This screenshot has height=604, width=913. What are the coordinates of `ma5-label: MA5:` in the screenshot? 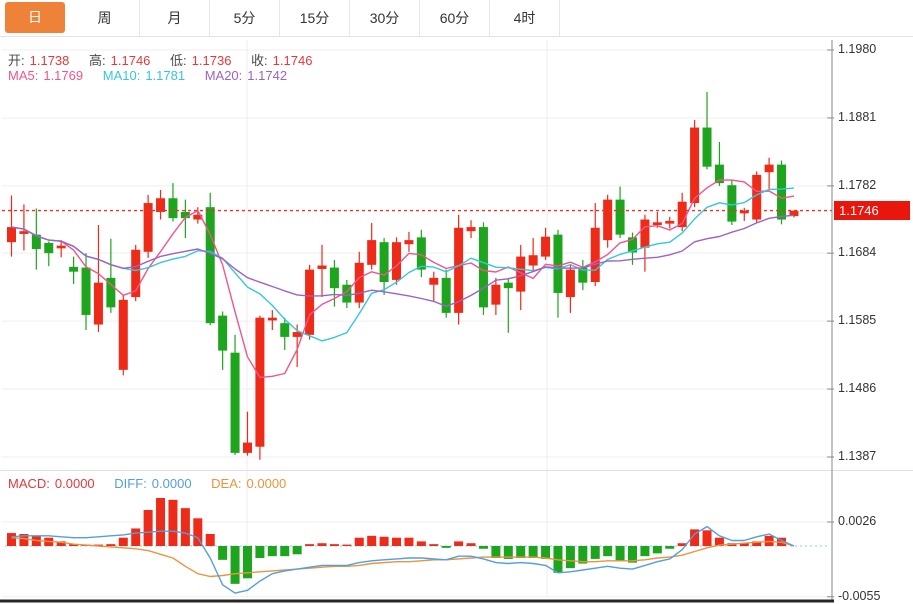 It's located at (23, 75).